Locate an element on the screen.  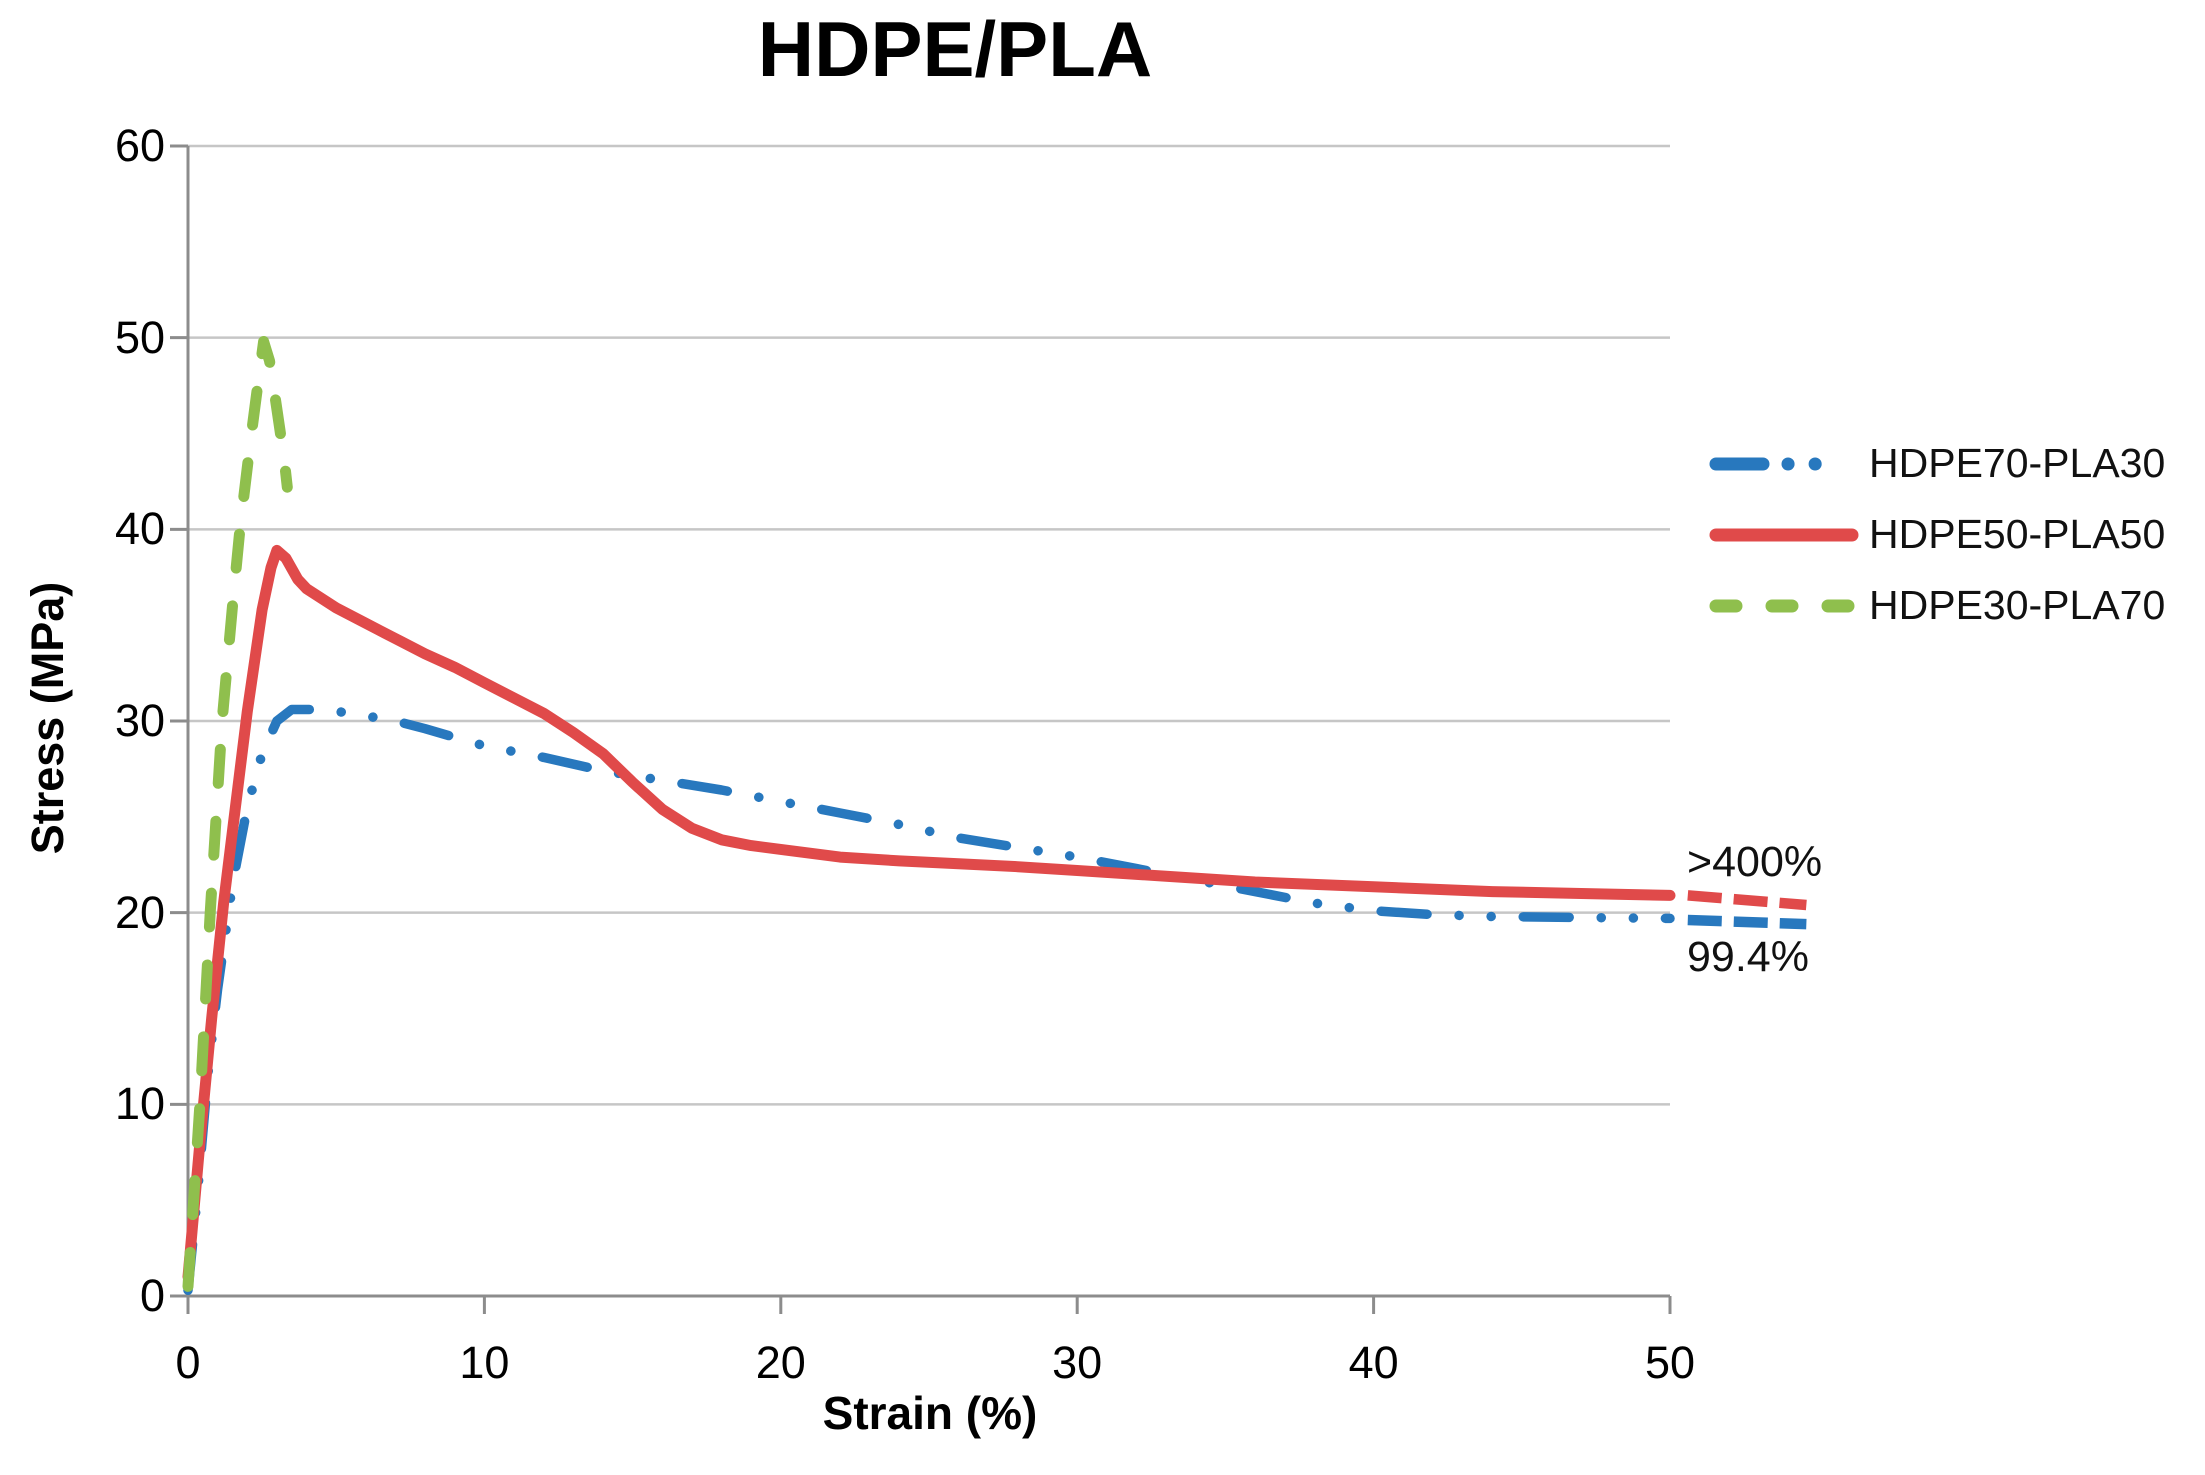
annotation-elongation-red: >400% is located at coordinates (1755, 862).